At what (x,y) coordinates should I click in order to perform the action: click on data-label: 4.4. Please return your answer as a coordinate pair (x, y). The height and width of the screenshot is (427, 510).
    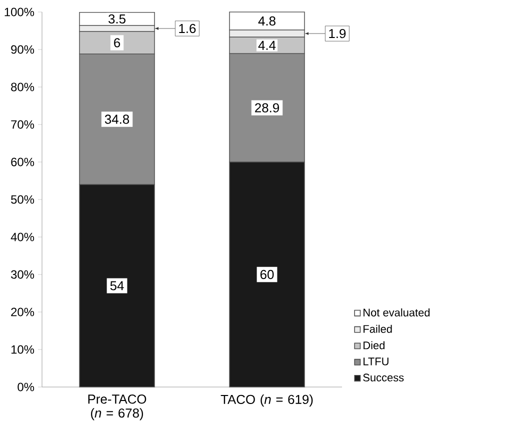
    Looking at the image, I should click on (267, 45).